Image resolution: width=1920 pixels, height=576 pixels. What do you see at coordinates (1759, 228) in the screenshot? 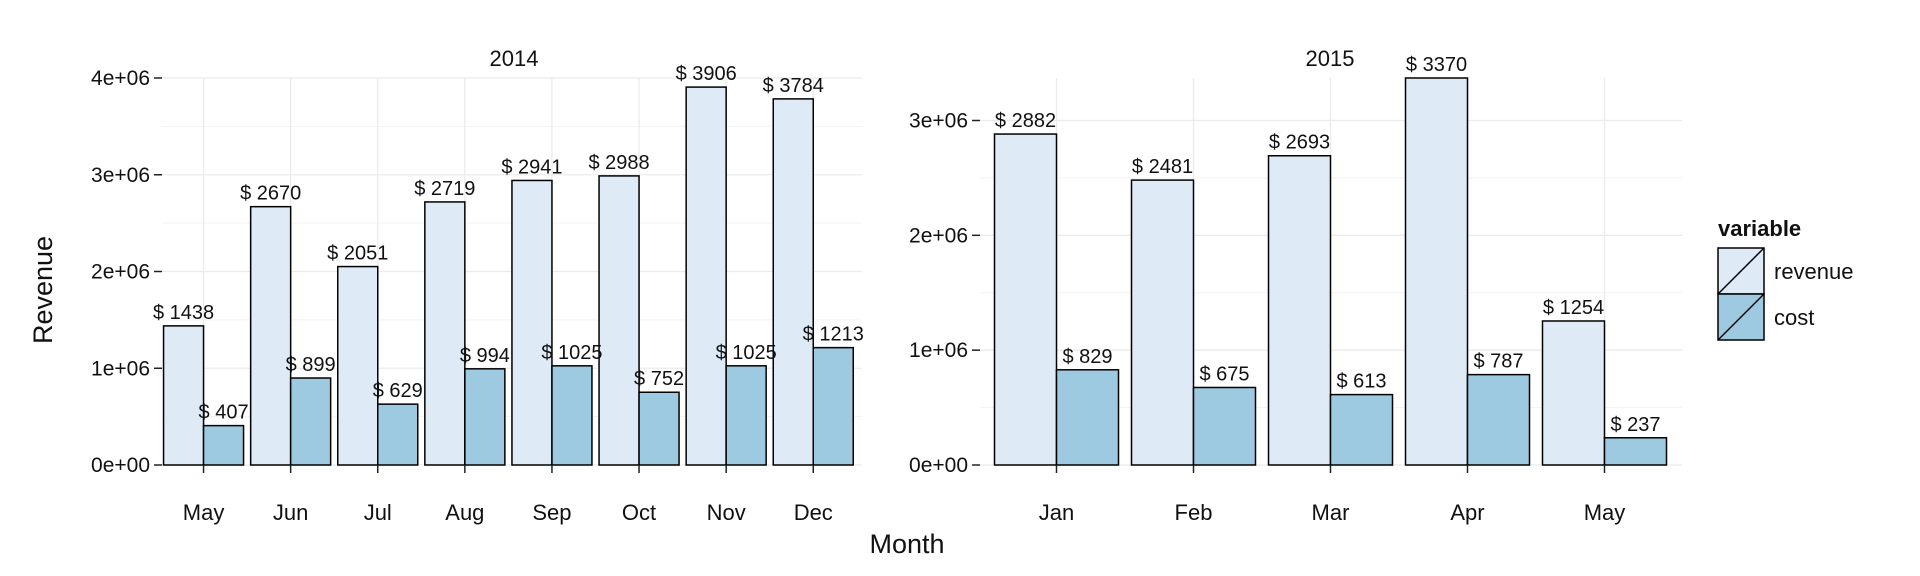
I see `legend-title: variable` at bounding box center [1759, 228].